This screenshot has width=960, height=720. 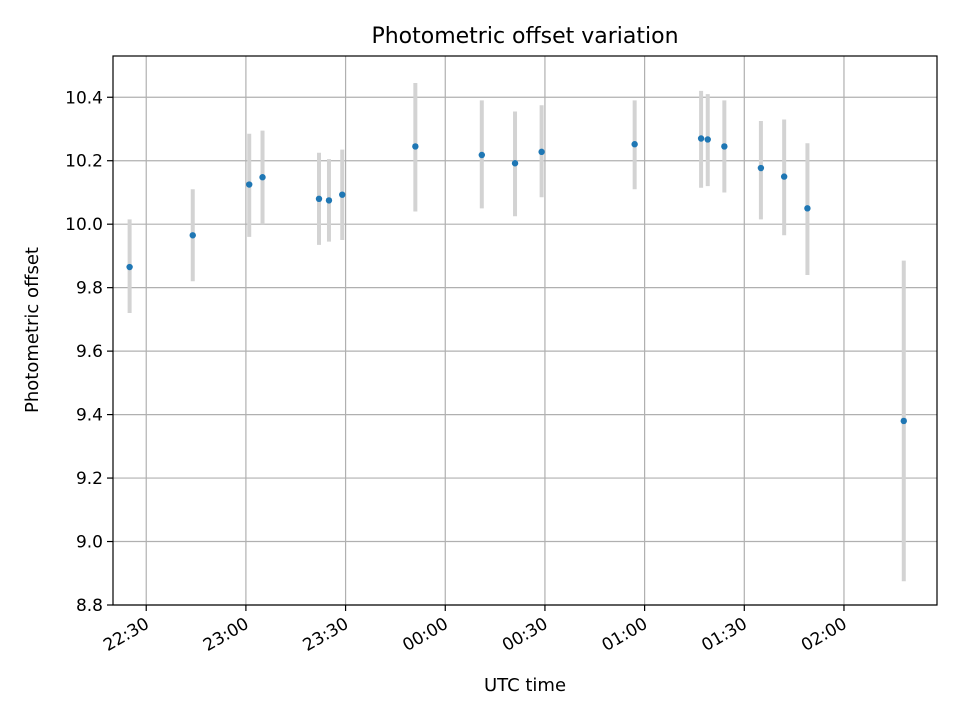 I want to click on y-tick-label: 9.6, so click(x=89, y=352).